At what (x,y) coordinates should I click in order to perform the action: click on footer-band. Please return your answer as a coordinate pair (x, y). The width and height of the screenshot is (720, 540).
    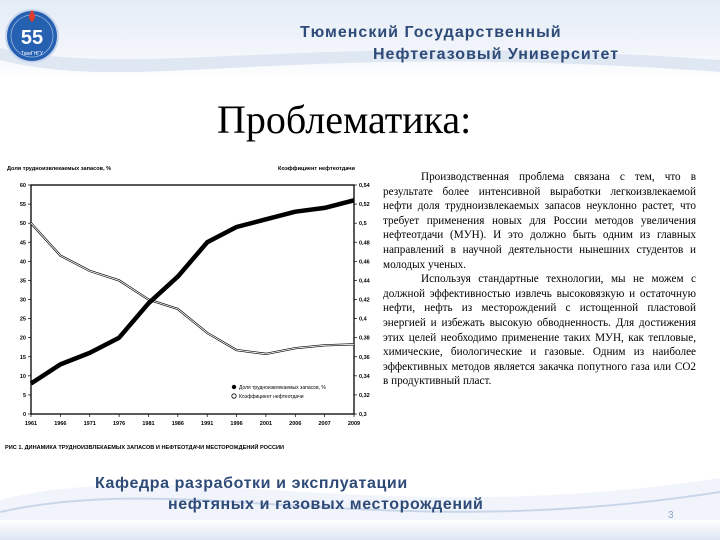
    Looking at the image, I should click on (360, 530).